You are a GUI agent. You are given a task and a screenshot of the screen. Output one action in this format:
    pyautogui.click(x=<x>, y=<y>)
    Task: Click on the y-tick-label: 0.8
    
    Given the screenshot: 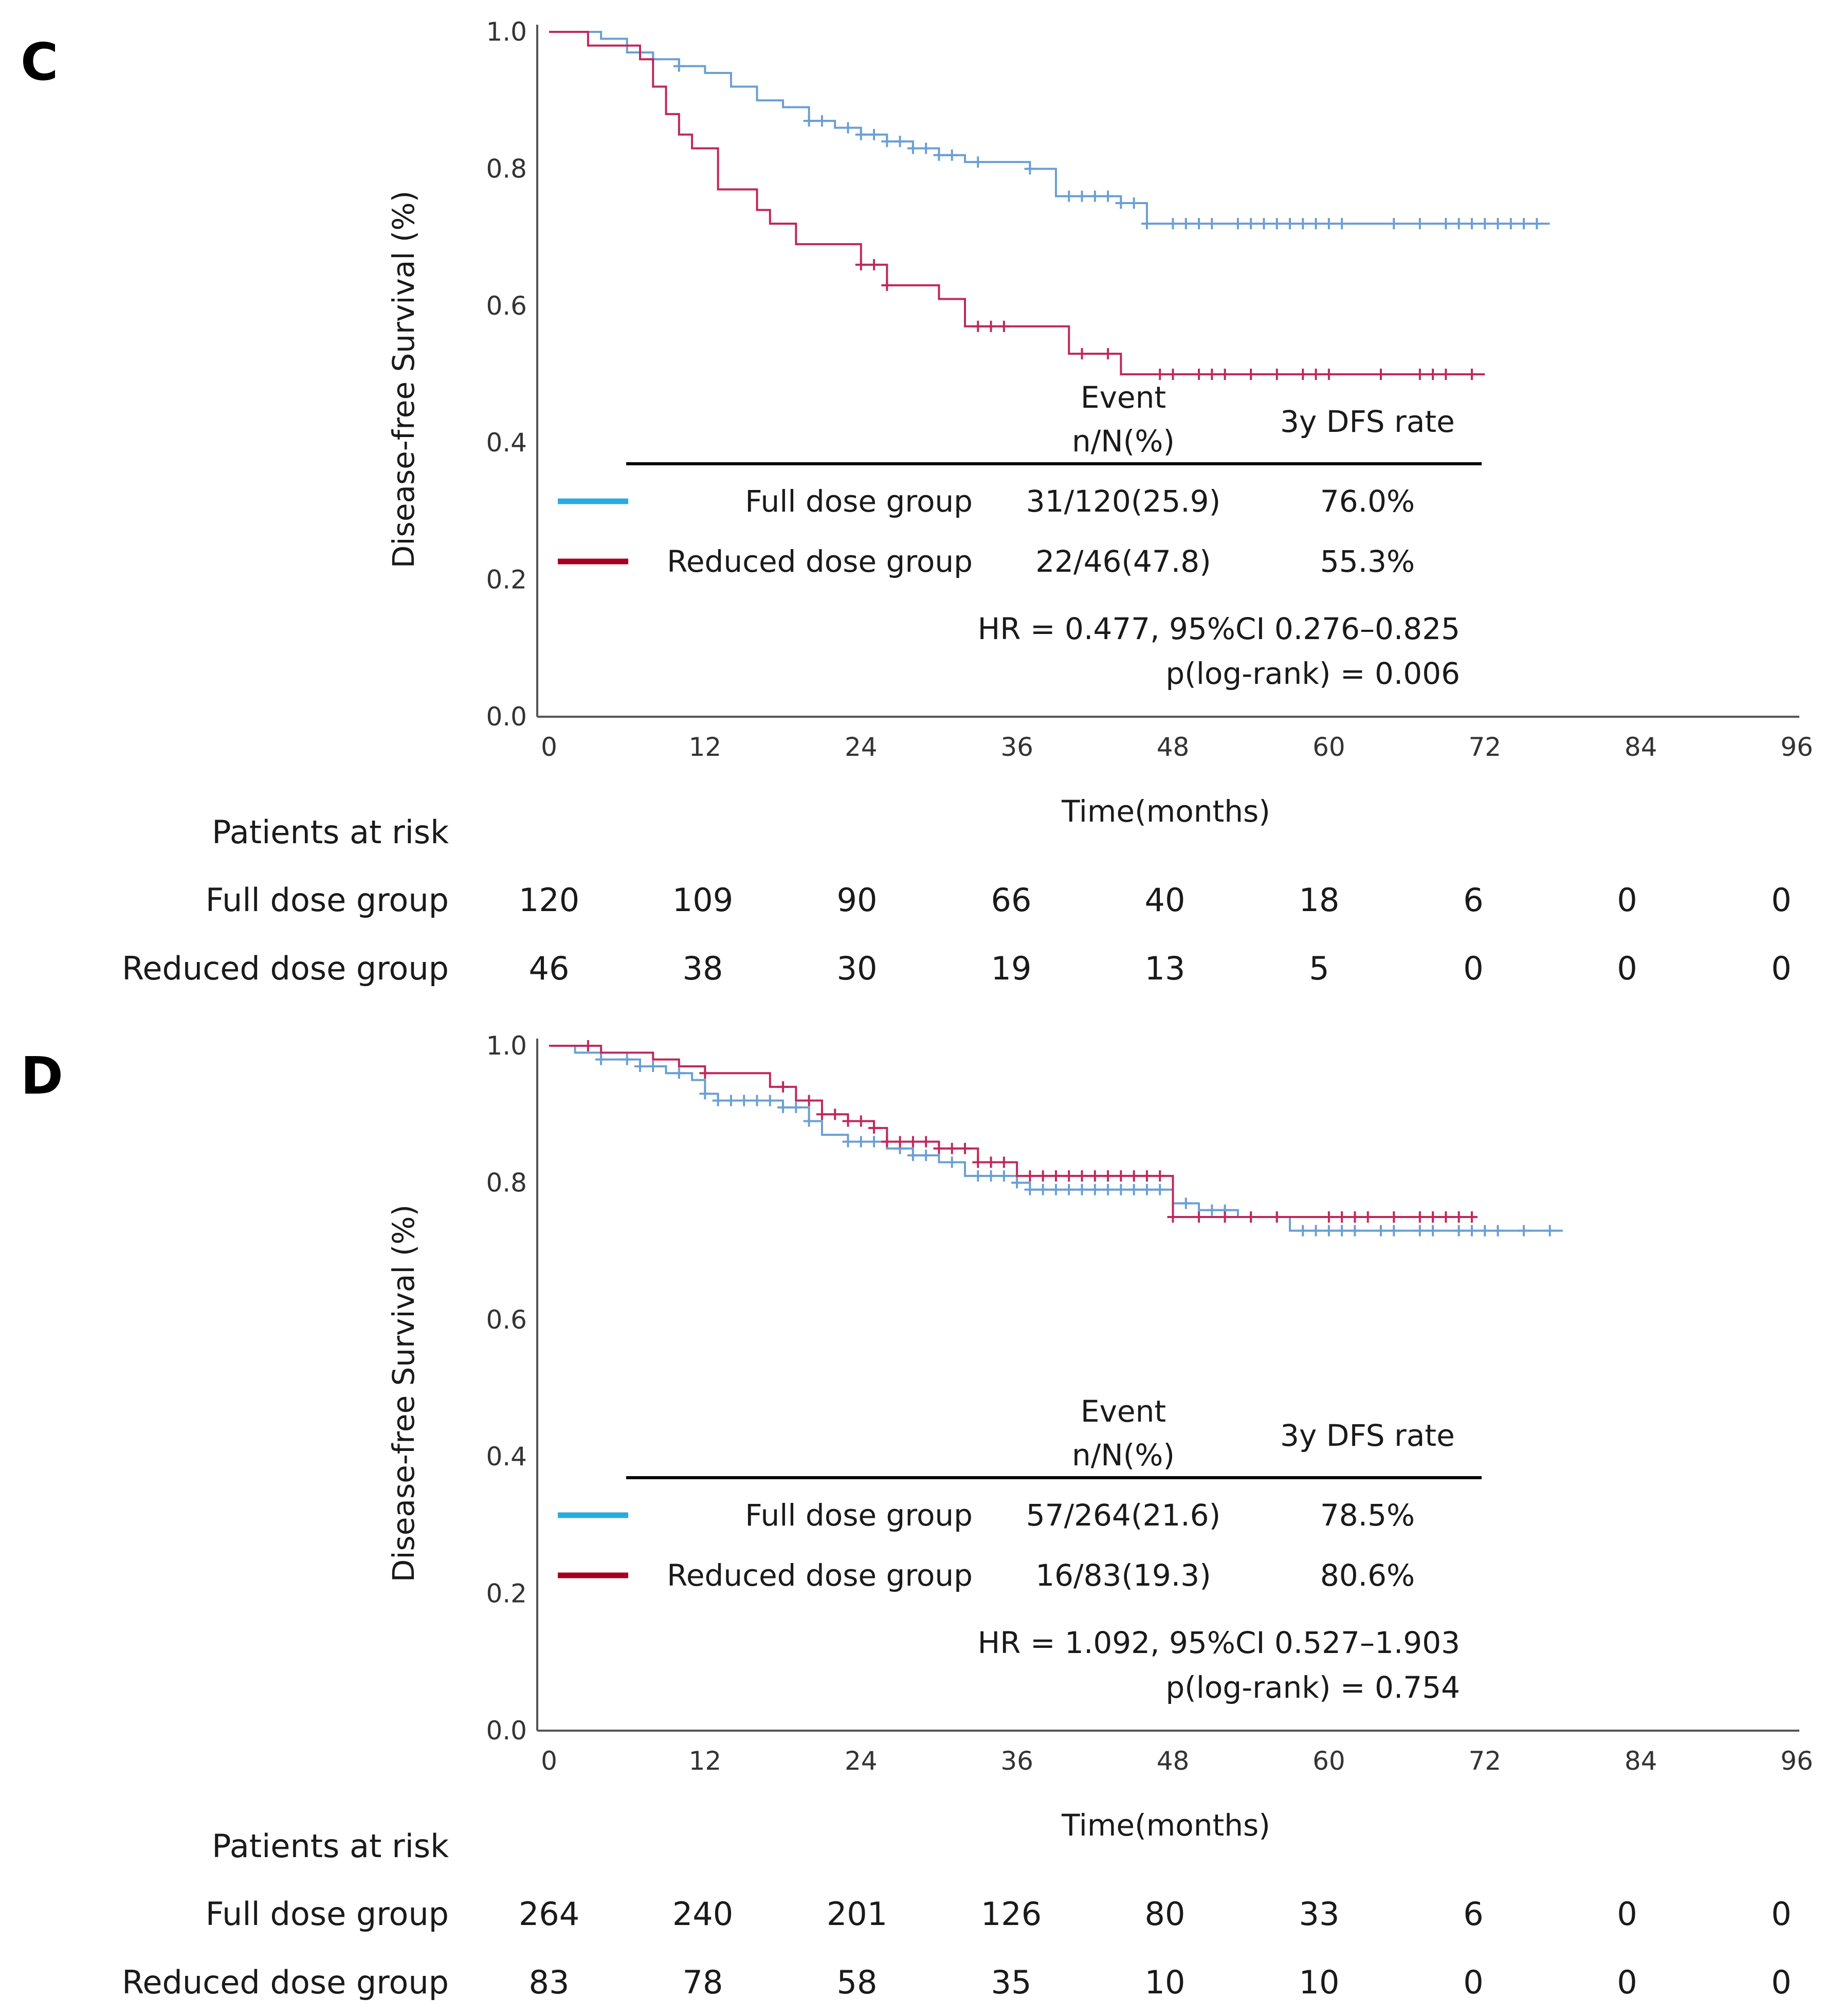 What is the action you would take?
    pyautogui.click(x=506, y=1182)
    